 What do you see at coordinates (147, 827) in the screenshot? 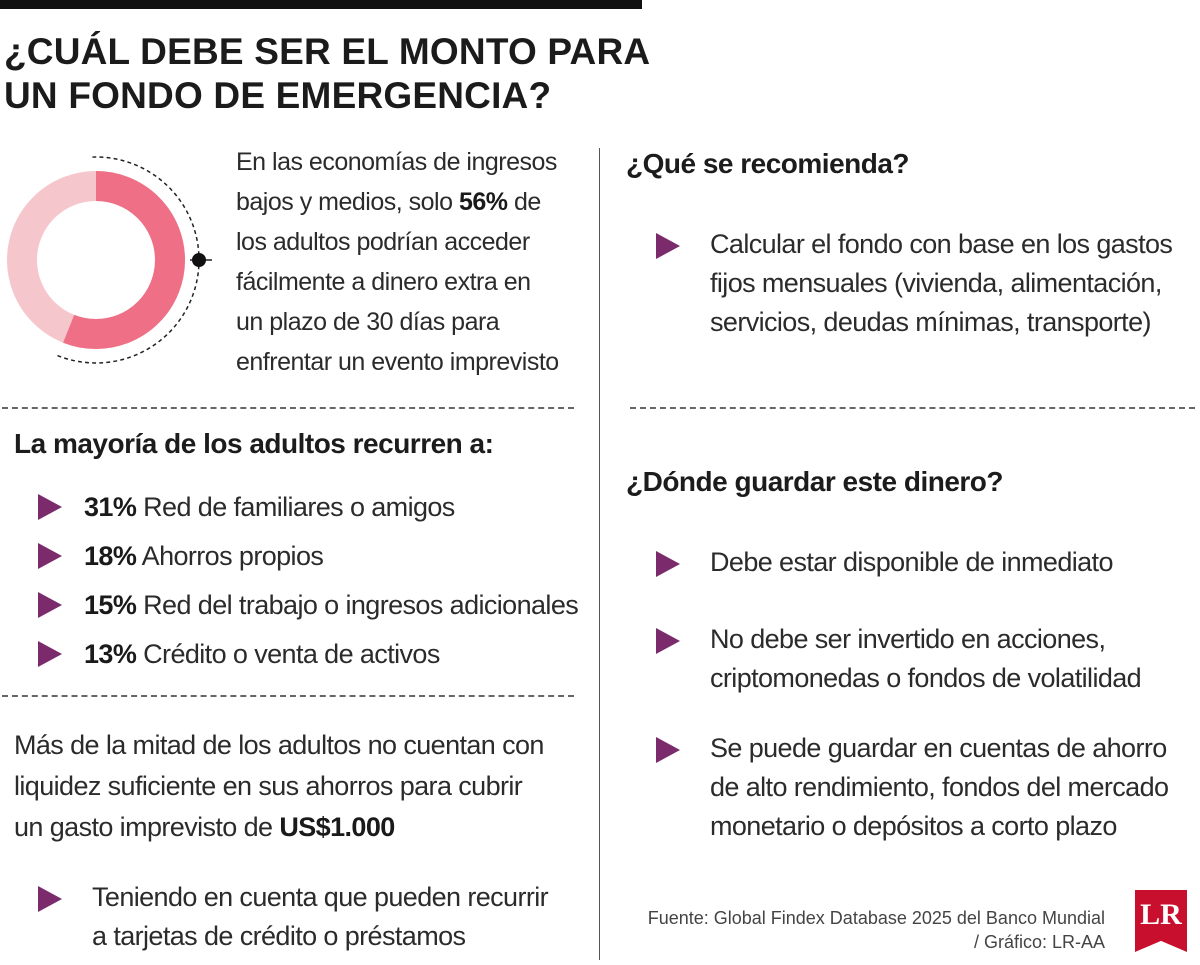
I see `liquidez-text-part: un gasto imprevisto de` at bounding box center [147, 827].